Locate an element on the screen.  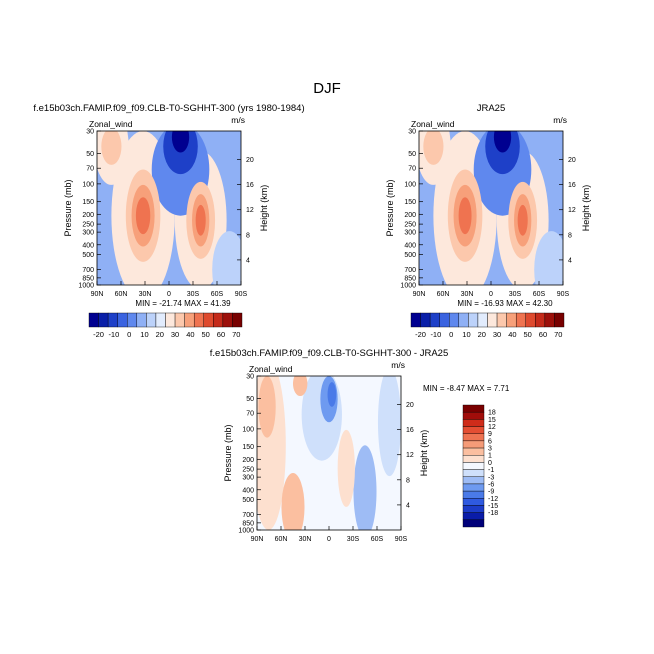
figure-title: DJF is located at coordinates (327, 88).